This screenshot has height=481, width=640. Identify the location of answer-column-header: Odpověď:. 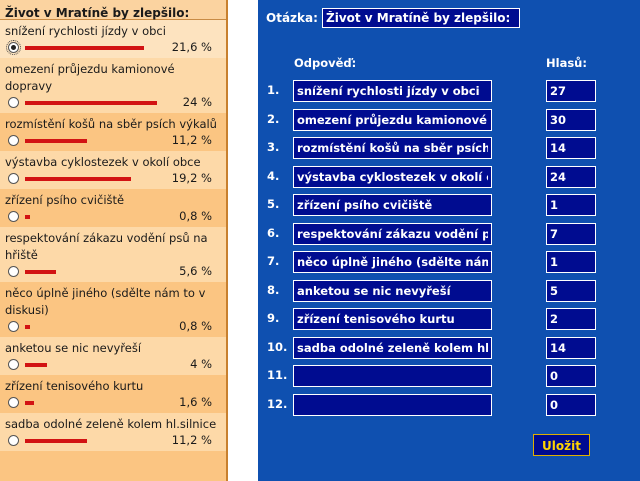
(325, 63).